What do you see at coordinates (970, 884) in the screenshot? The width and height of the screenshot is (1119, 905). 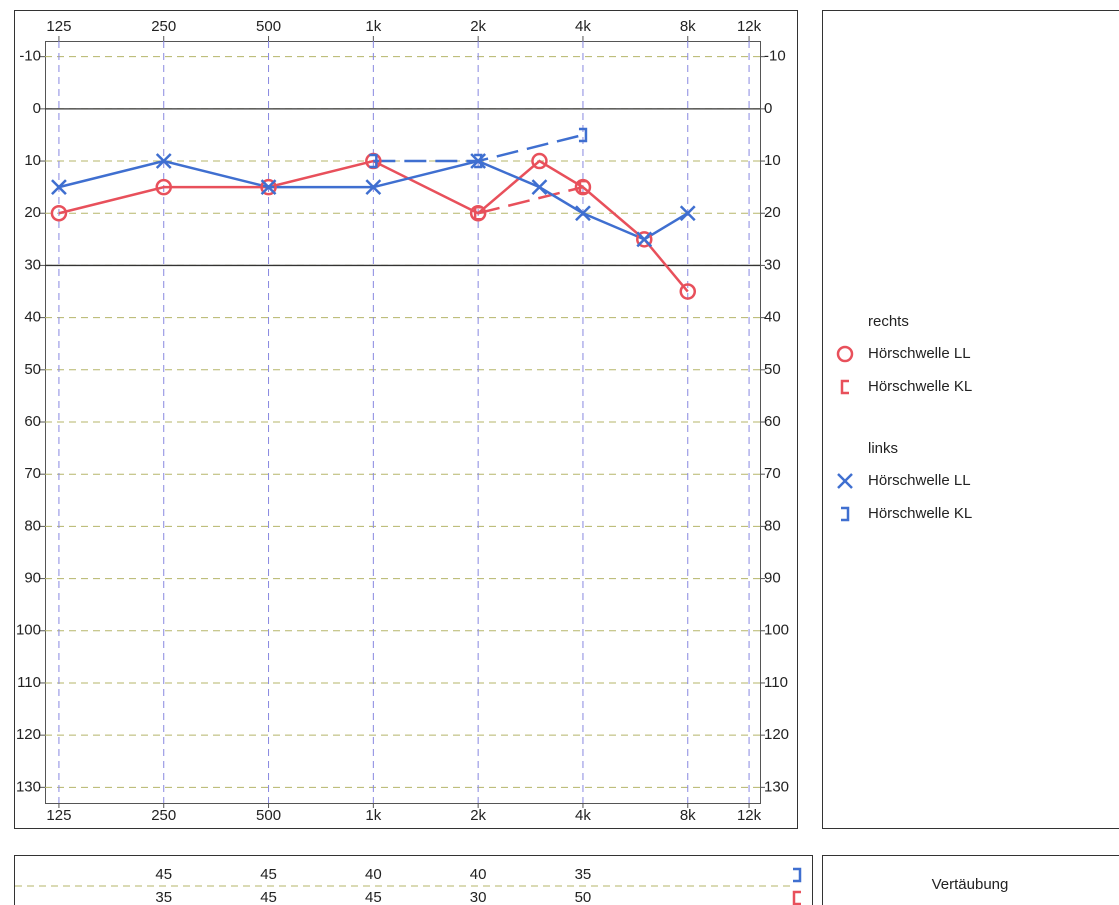 I see `masking-title: Vertäubung` at bounding box center [970, 884].